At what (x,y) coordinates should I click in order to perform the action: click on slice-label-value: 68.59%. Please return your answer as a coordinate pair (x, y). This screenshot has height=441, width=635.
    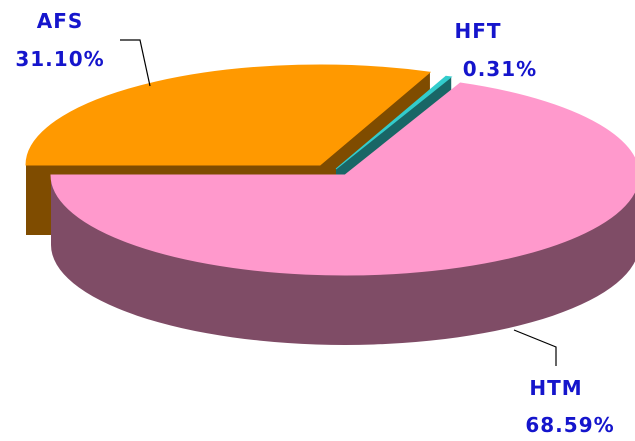
    Looking at the image, I should click on (569, 425).